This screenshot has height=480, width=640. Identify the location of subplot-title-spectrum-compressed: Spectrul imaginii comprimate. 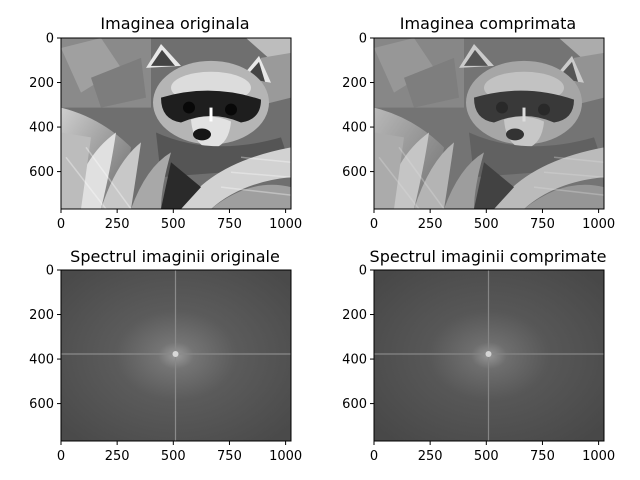
(488, 256).